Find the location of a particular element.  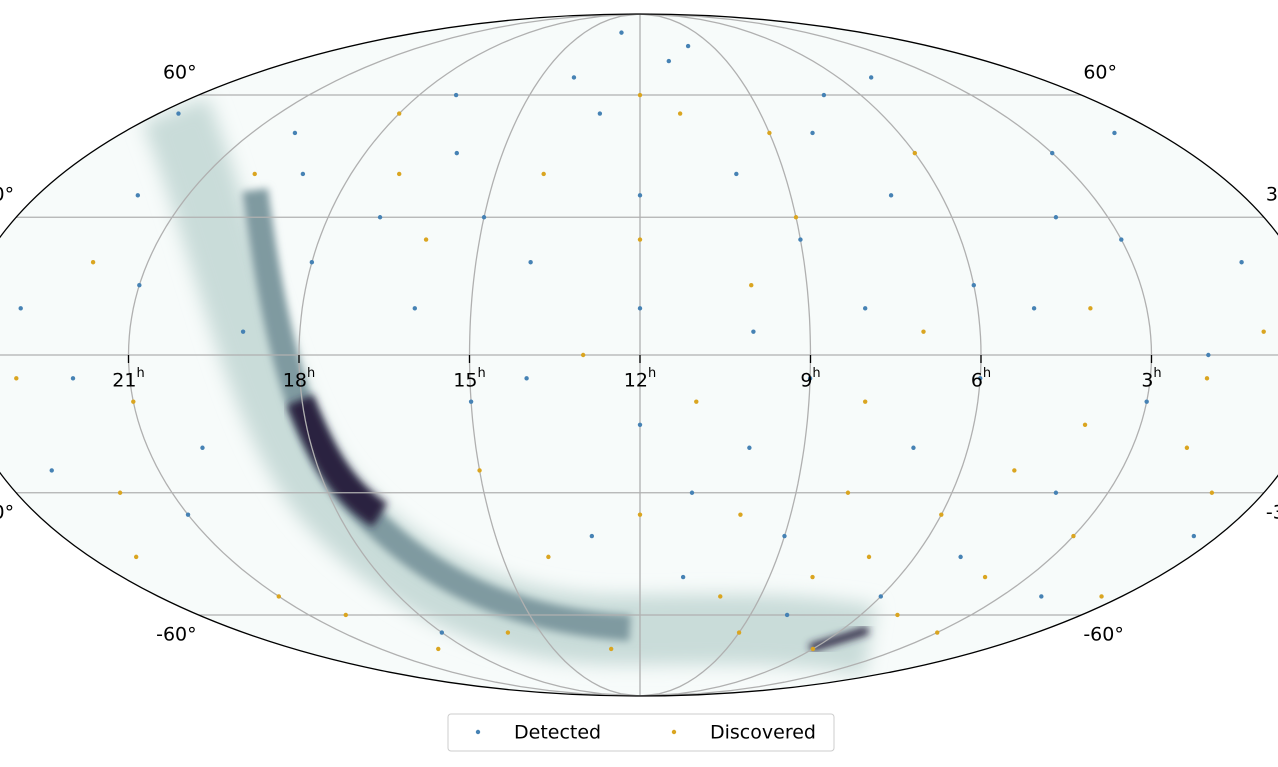

galactic-center is located at coordinates (337, 460).